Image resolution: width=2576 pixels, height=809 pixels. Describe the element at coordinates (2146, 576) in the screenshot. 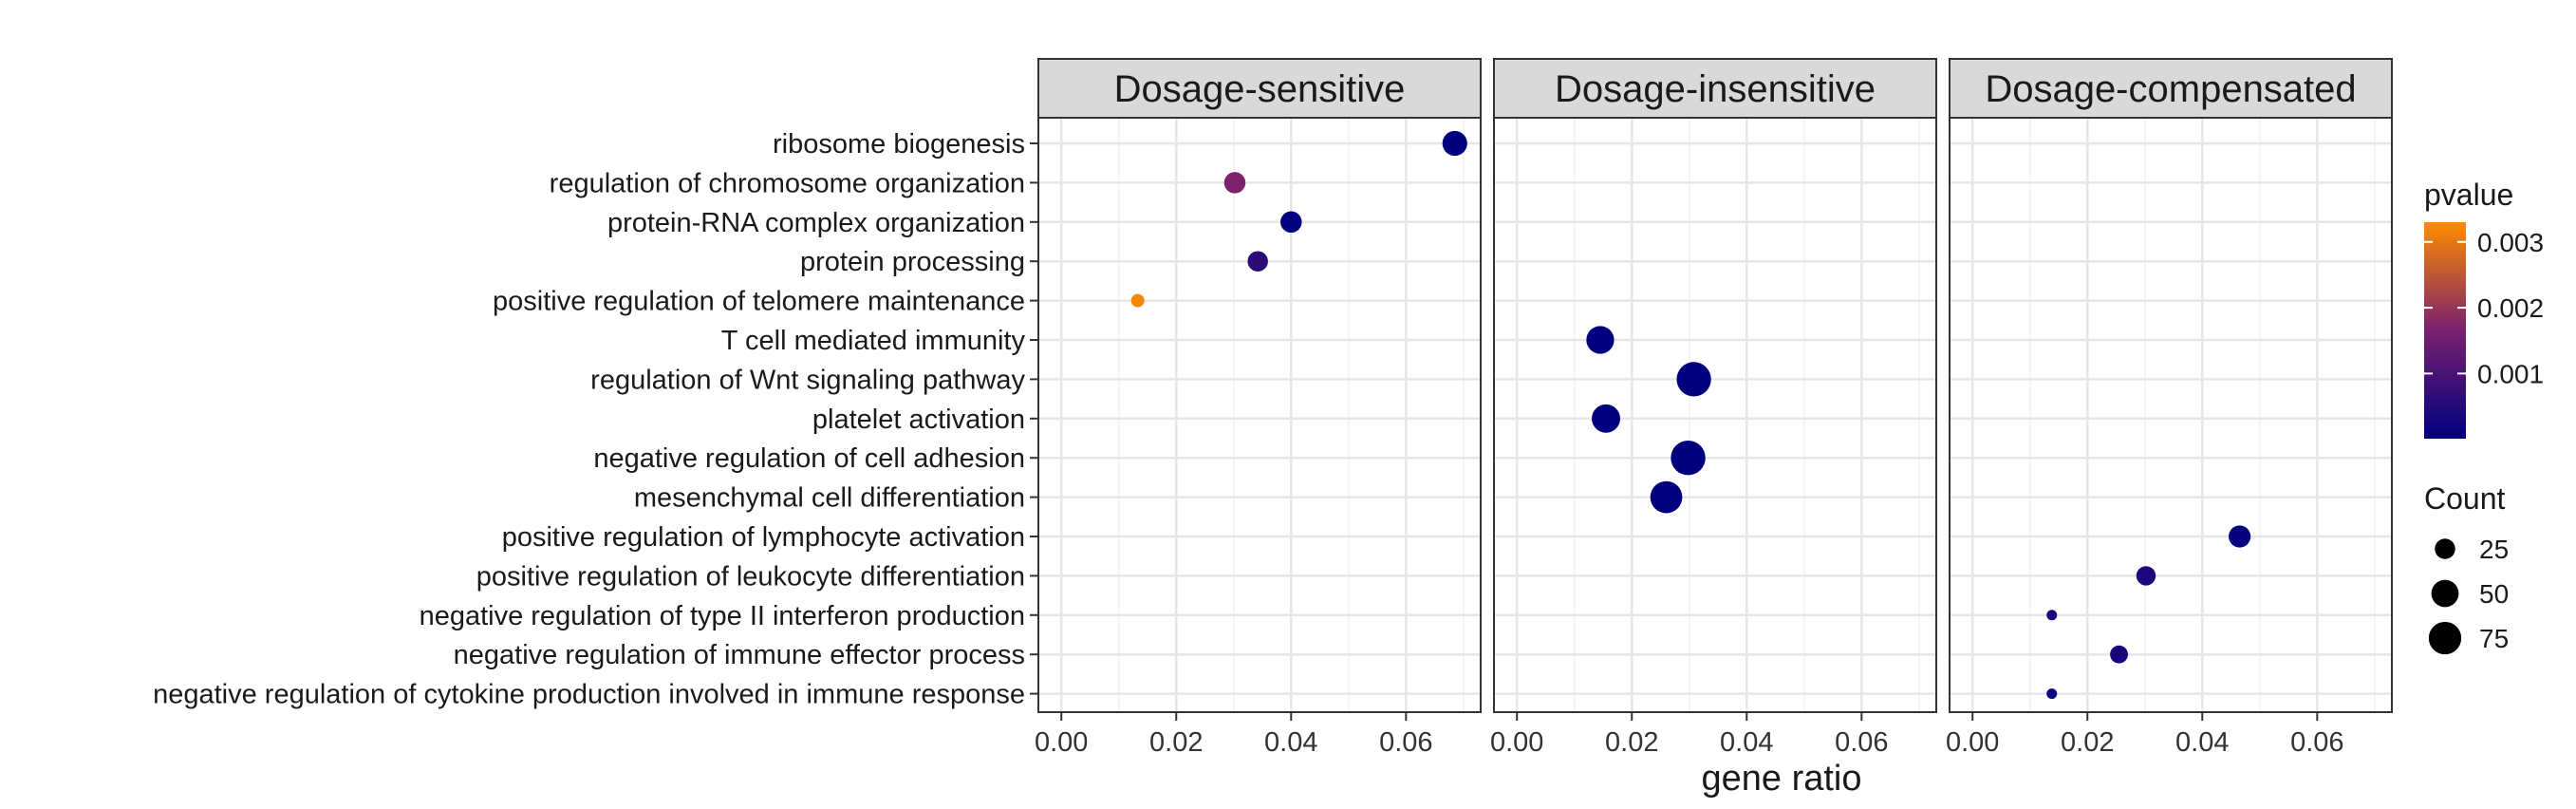

I see `point-dosage-compensated-positive-regulation-of-leukocyte-differentiation` at that location.